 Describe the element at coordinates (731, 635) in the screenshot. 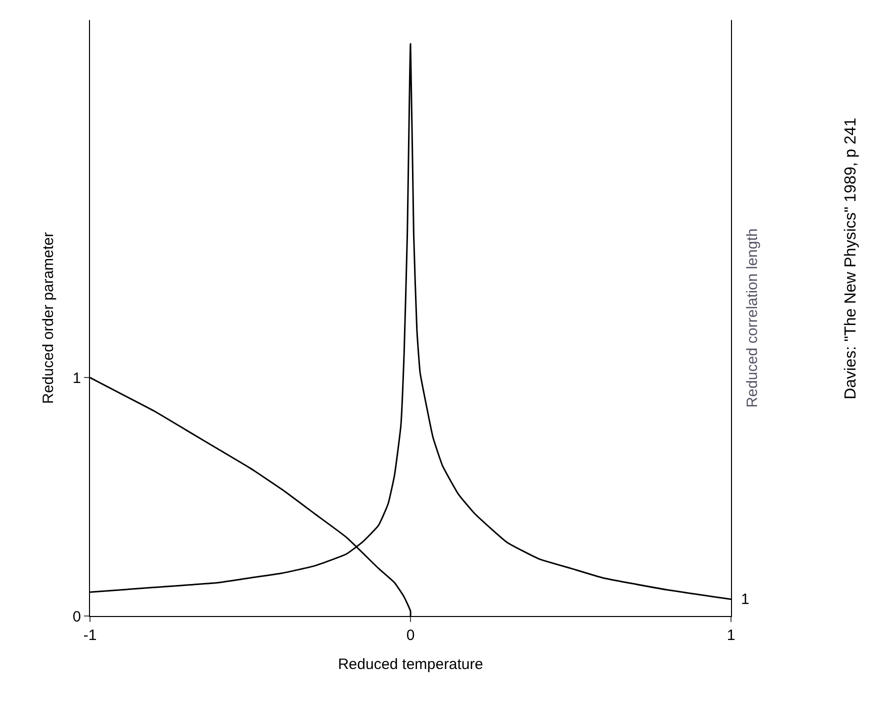

I see `x-tick-label: 1` at that location.